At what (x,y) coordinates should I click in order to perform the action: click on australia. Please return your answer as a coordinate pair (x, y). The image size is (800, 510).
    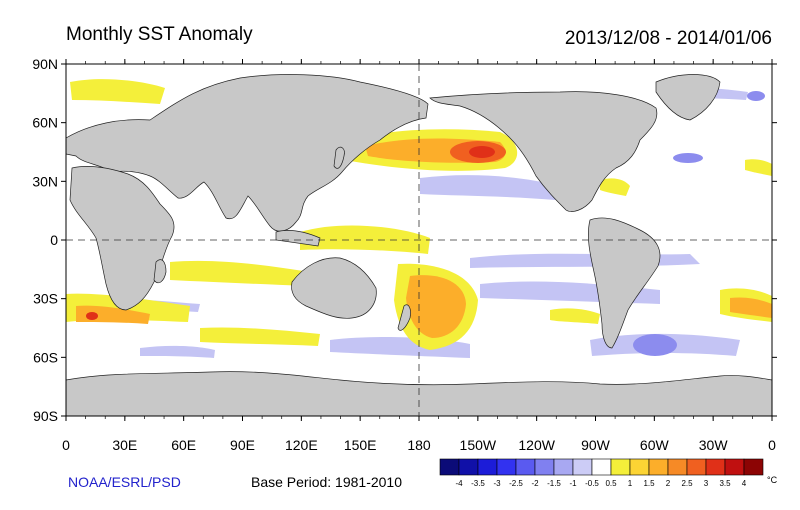
    Looking at the image, I should click on (334, 288).